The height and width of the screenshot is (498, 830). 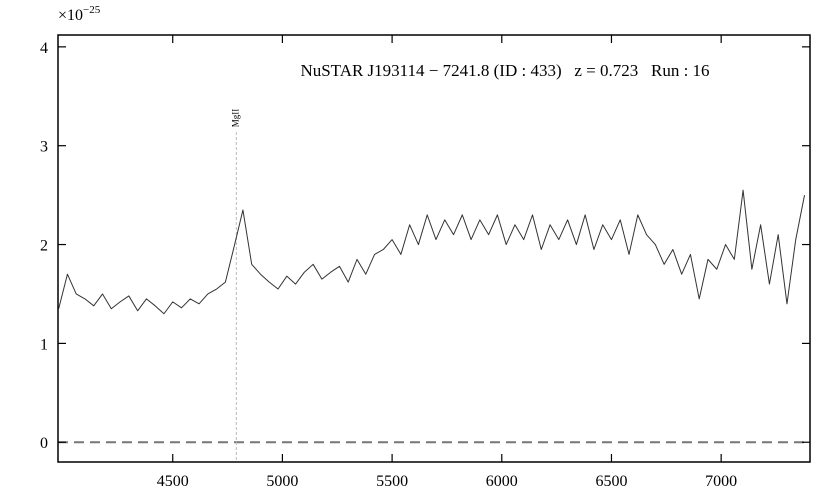 What do you see at coordinates (44, 344) in the screenshot?
I see `y-tick-label: 1` at bounding box center [44, 344].